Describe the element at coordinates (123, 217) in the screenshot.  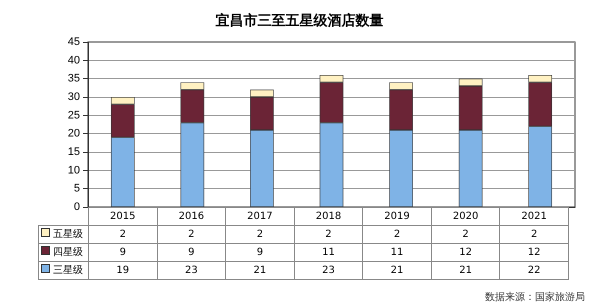
I see `x-tick-label: 2015` at that location.